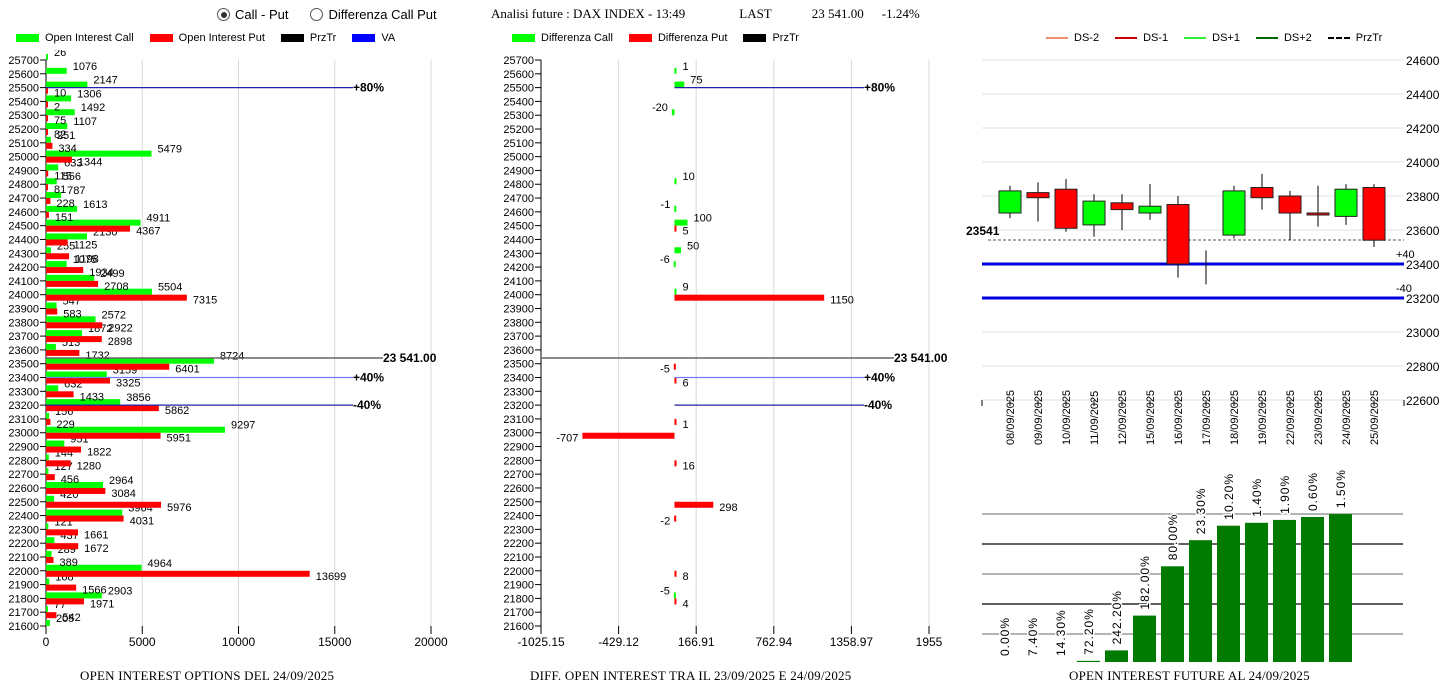 Image resolution: width=1440 pixels, height=688 pixels. I want to click on price-label: 23541, so click(983, 231).